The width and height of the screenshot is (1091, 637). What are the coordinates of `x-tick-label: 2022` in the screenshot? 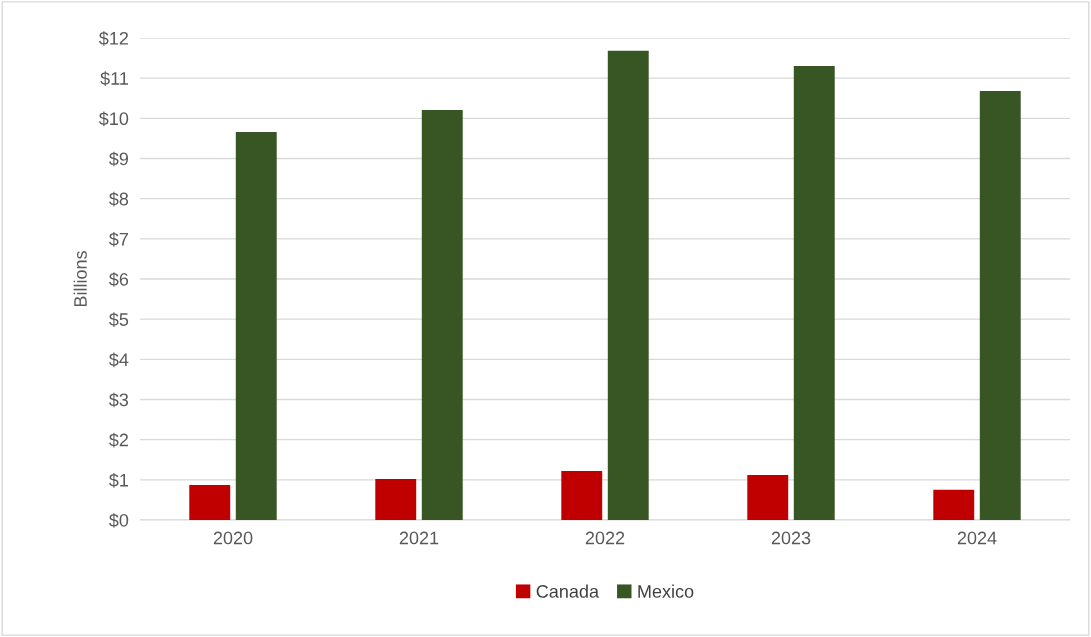 It's located at (605, 538).